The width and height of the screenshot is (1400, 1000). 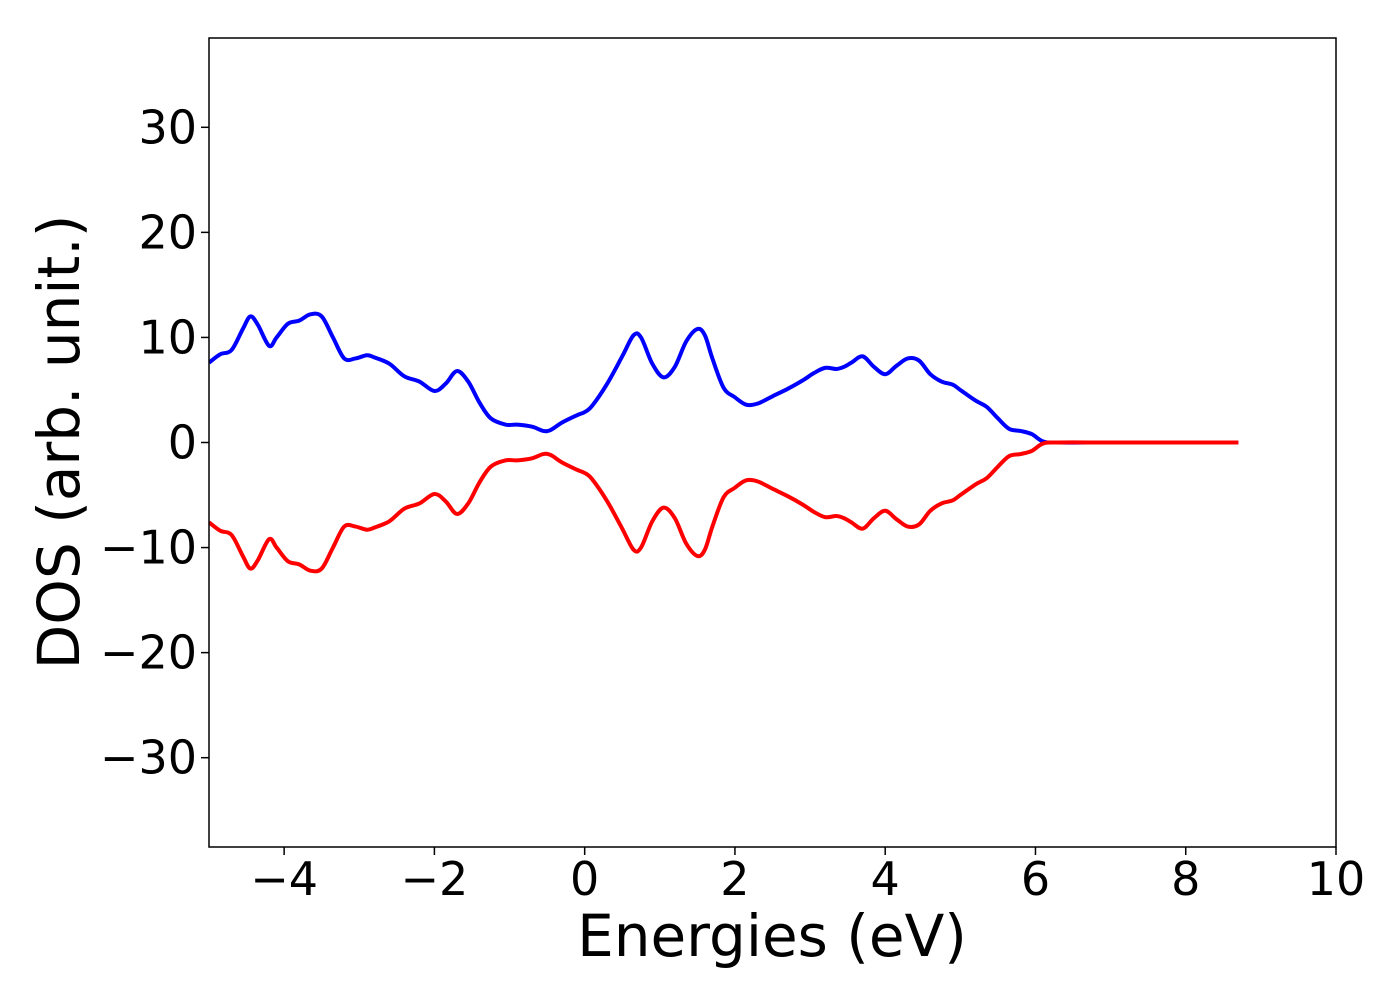 I want to click on y-tick-label: −30, so click(x=148, y=758).